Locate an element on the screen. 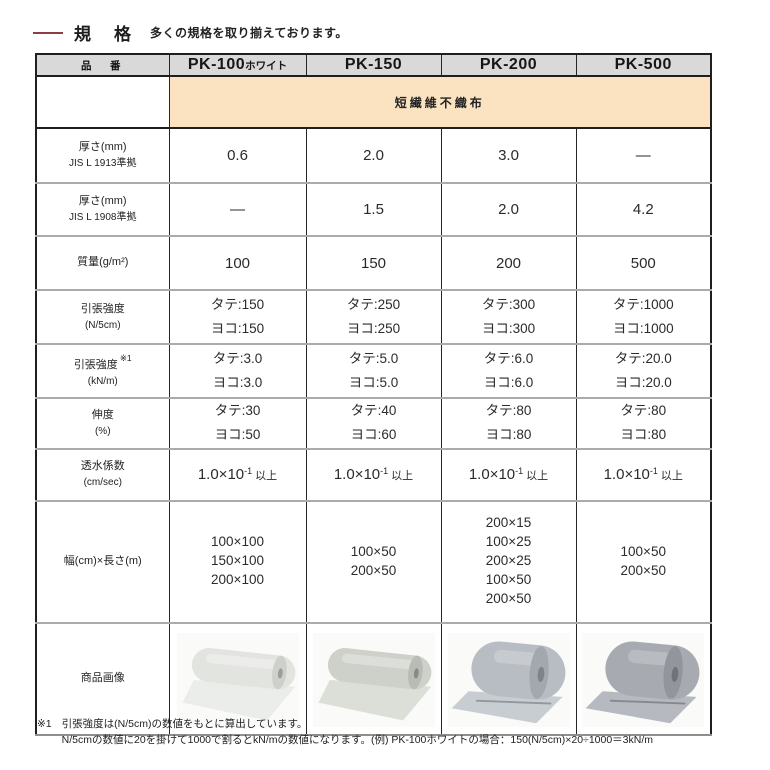 The image size is (770, 770). spec-cell: タテ:20.0 ヨコ:20.0 is located at coordinates (644, 371).